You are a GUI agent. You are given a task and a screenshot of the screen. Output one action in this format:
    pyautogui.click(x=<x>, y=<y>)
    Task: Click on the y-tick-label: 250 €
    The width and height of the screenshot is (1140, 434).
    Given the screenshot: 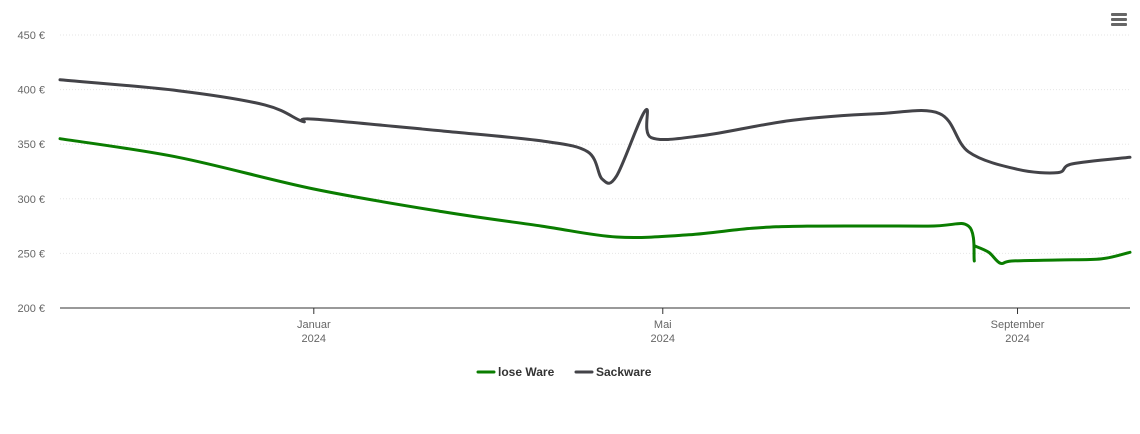 What is the action you would take?
    pyautogui.click(x=31, y=254)
    